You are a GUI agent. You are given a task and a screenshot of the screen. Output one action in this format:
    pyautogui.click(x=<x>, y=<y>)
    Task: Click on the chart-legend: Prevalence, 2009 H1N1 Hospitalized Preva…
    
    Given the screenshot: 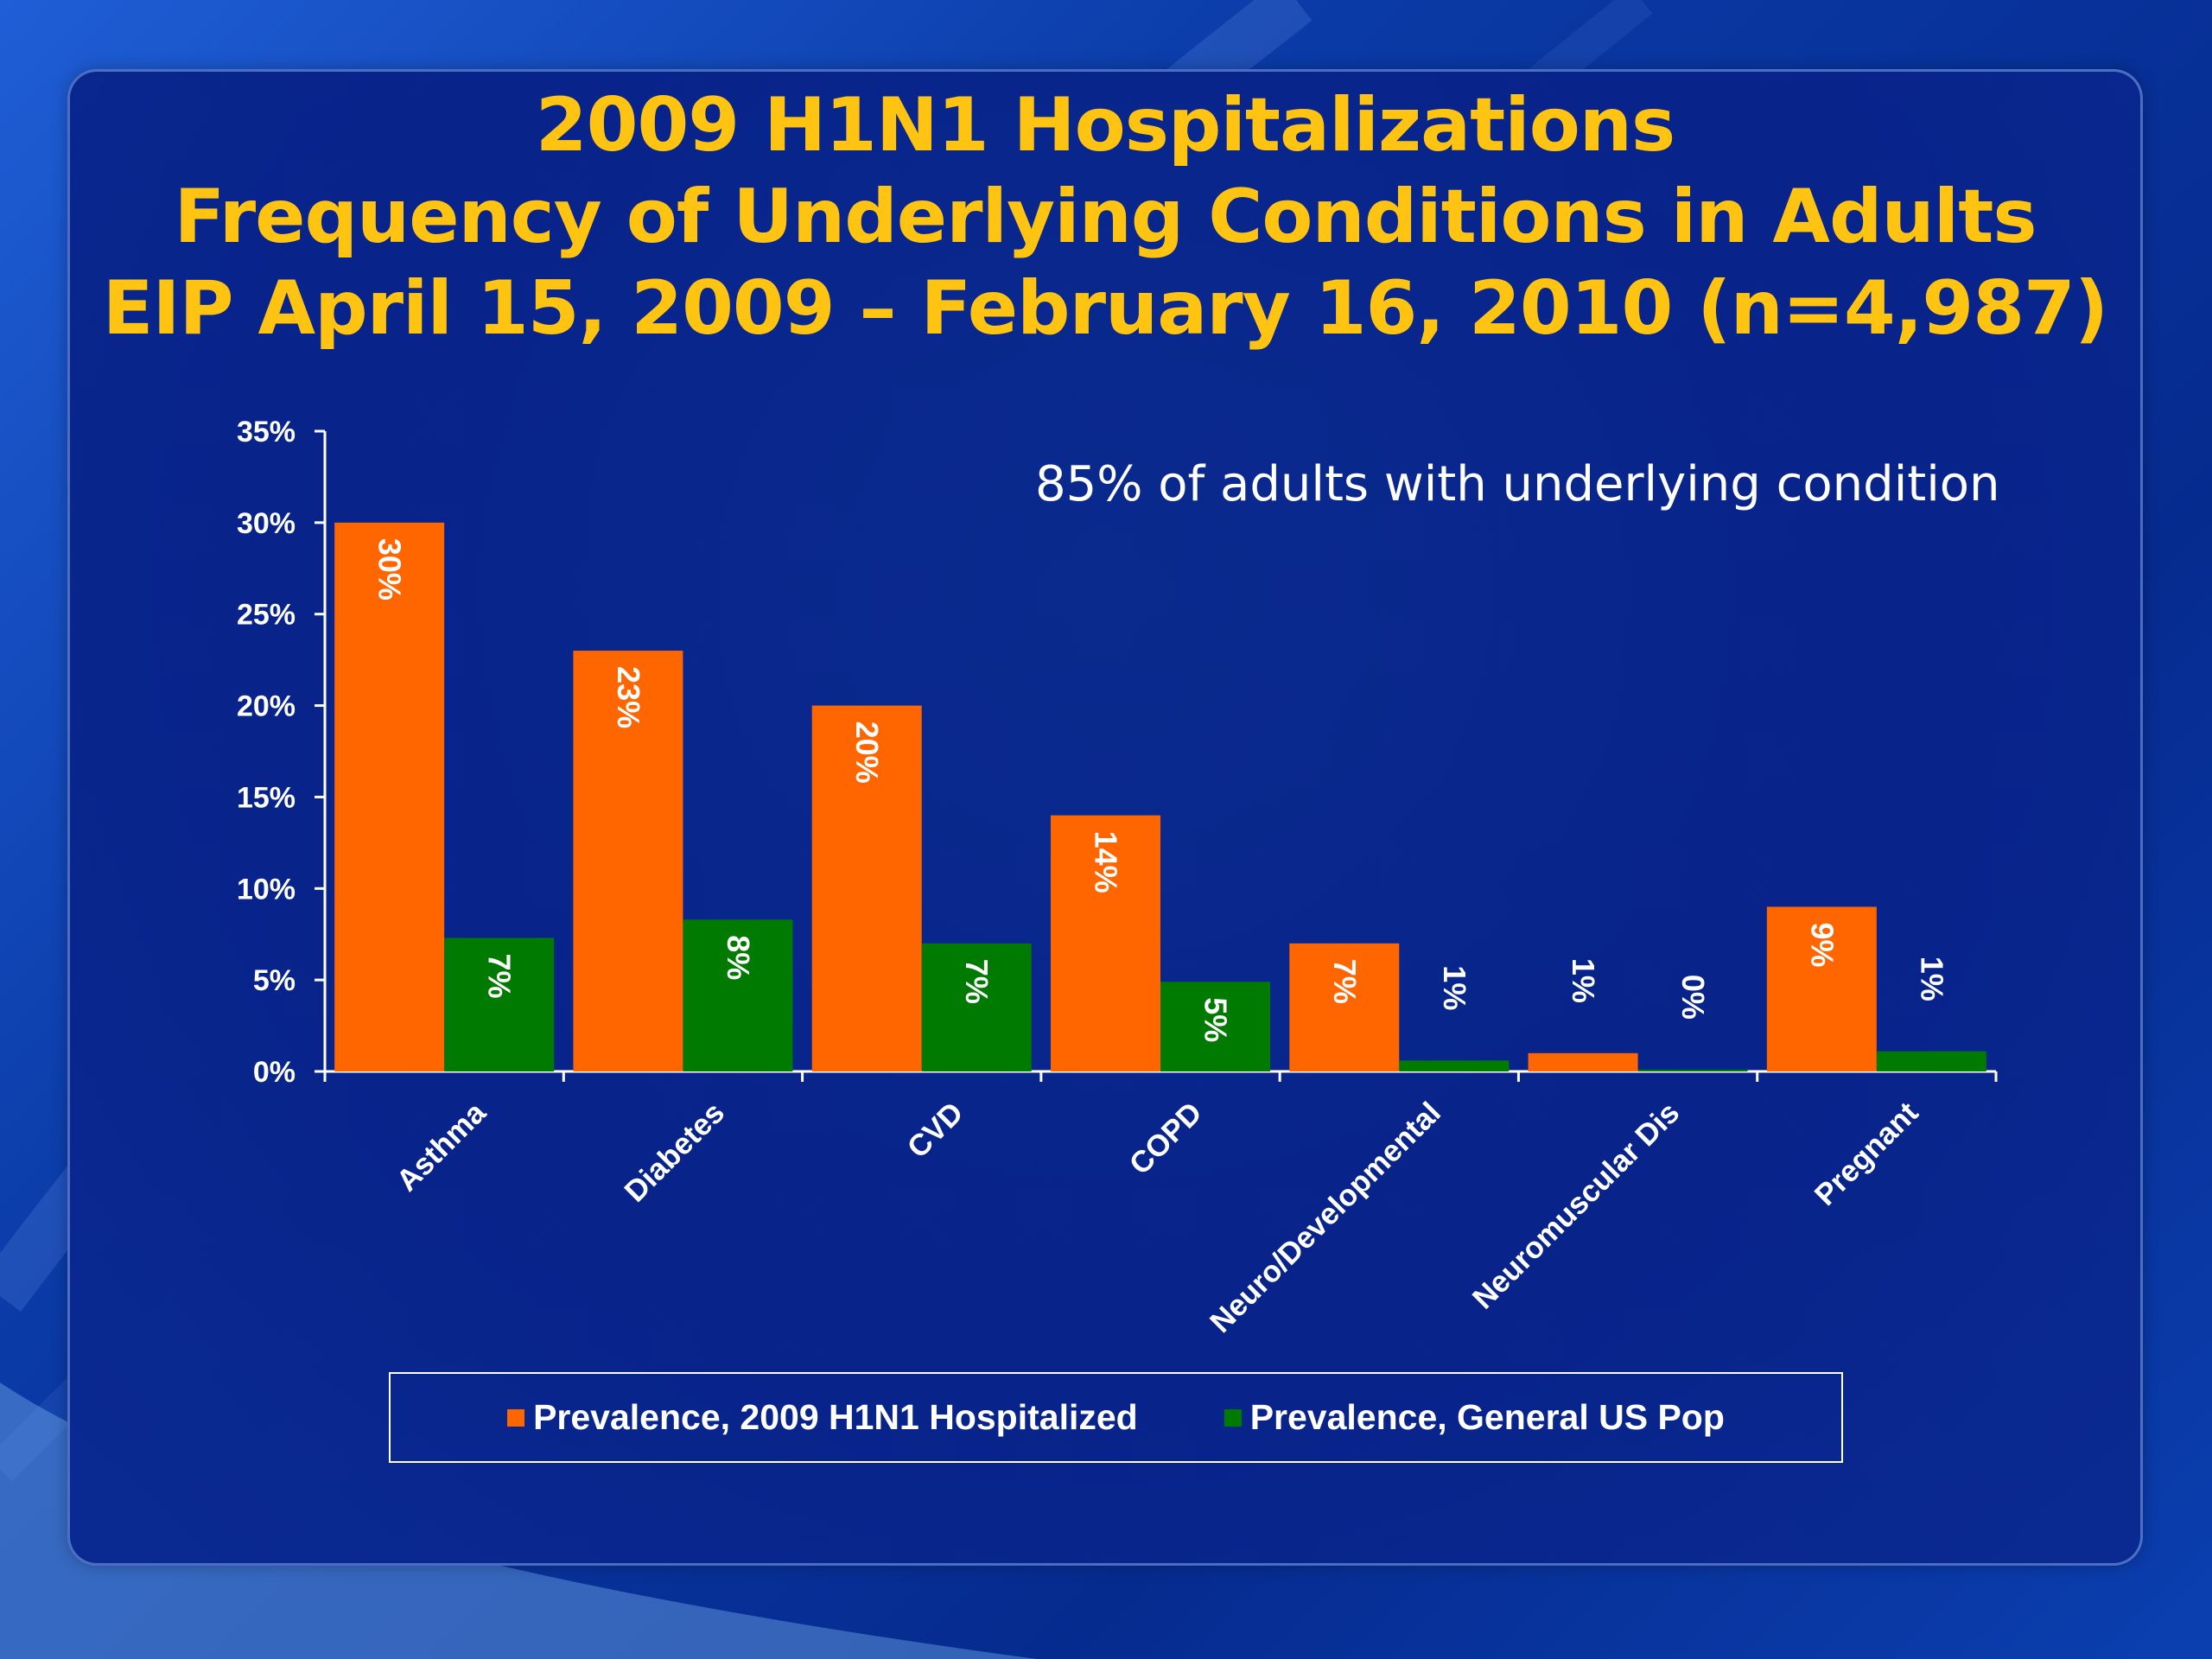 What is the action you would take?
    pyautogui.click(x=1116, y=1417)
    